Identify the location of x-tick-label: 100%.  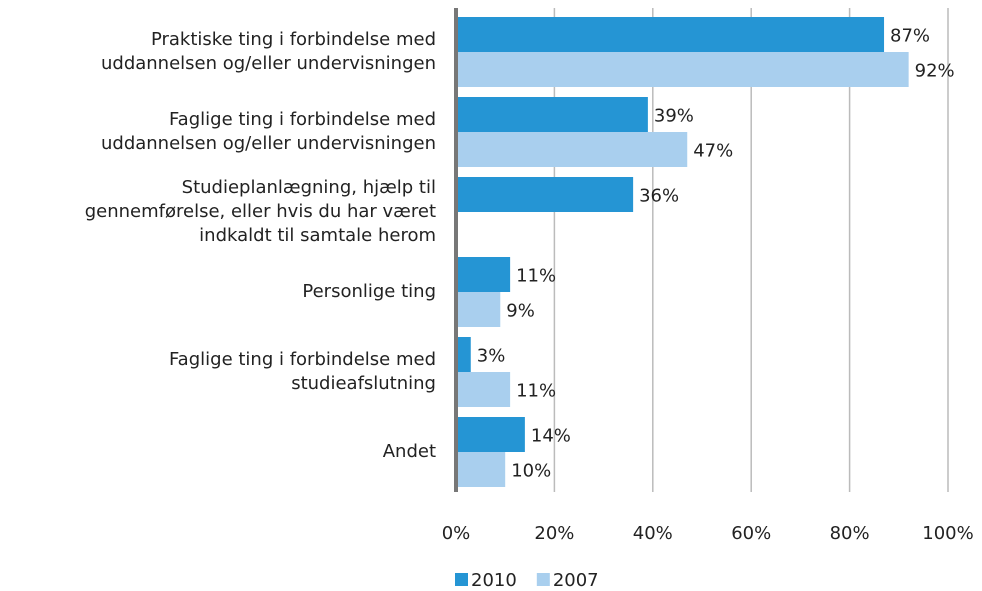
(947, 533).